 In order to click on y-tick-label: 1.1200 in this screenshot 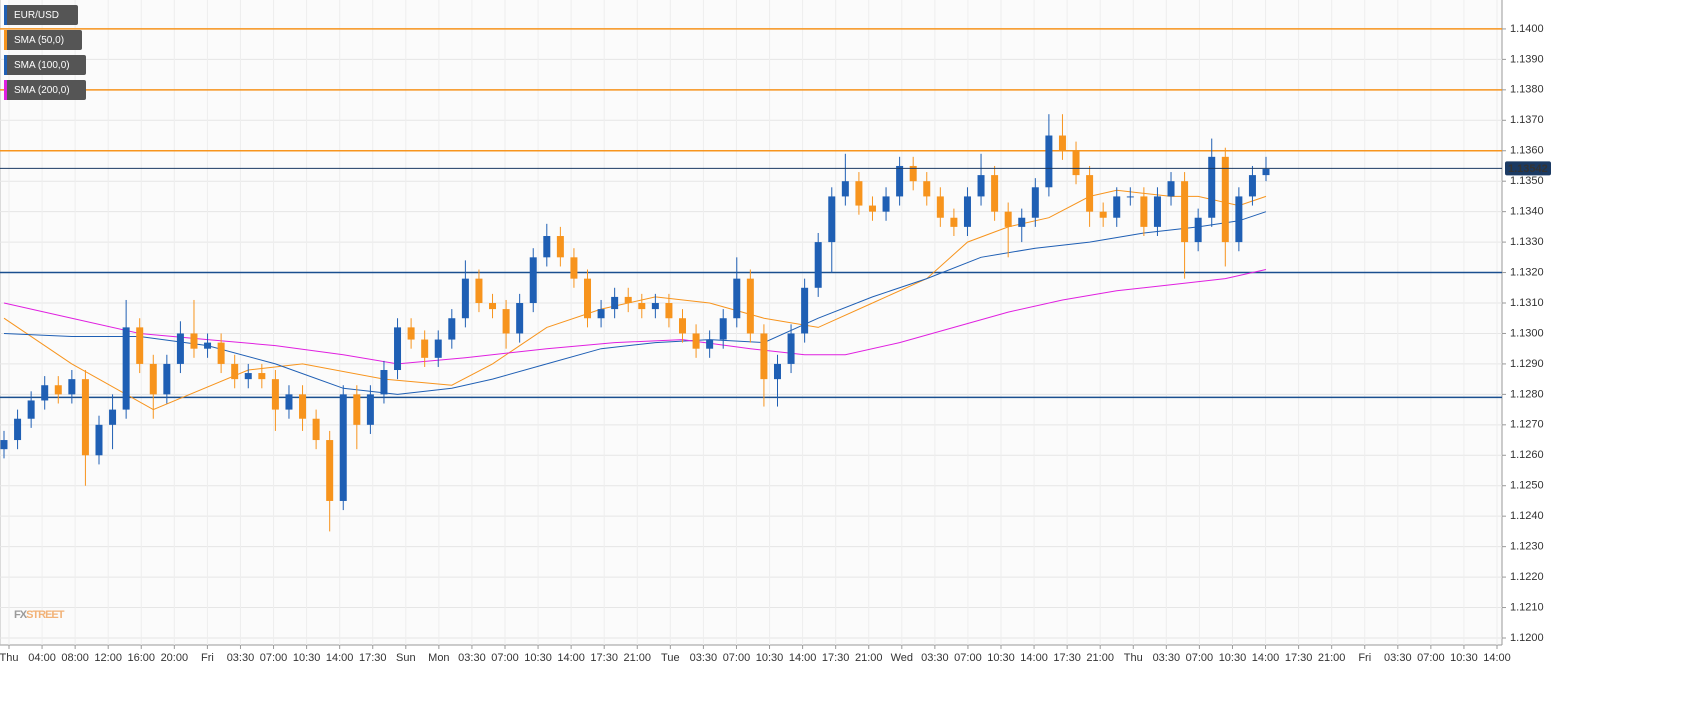, I will do `click(1527, 638)`.